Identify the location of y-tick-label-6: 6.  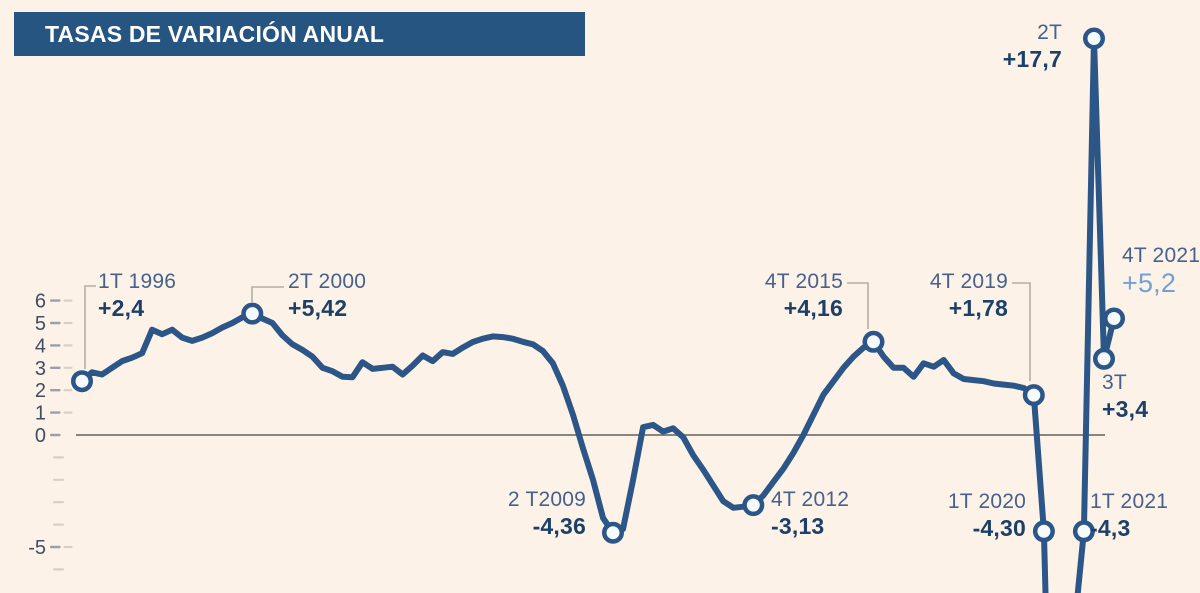
(40, 302).